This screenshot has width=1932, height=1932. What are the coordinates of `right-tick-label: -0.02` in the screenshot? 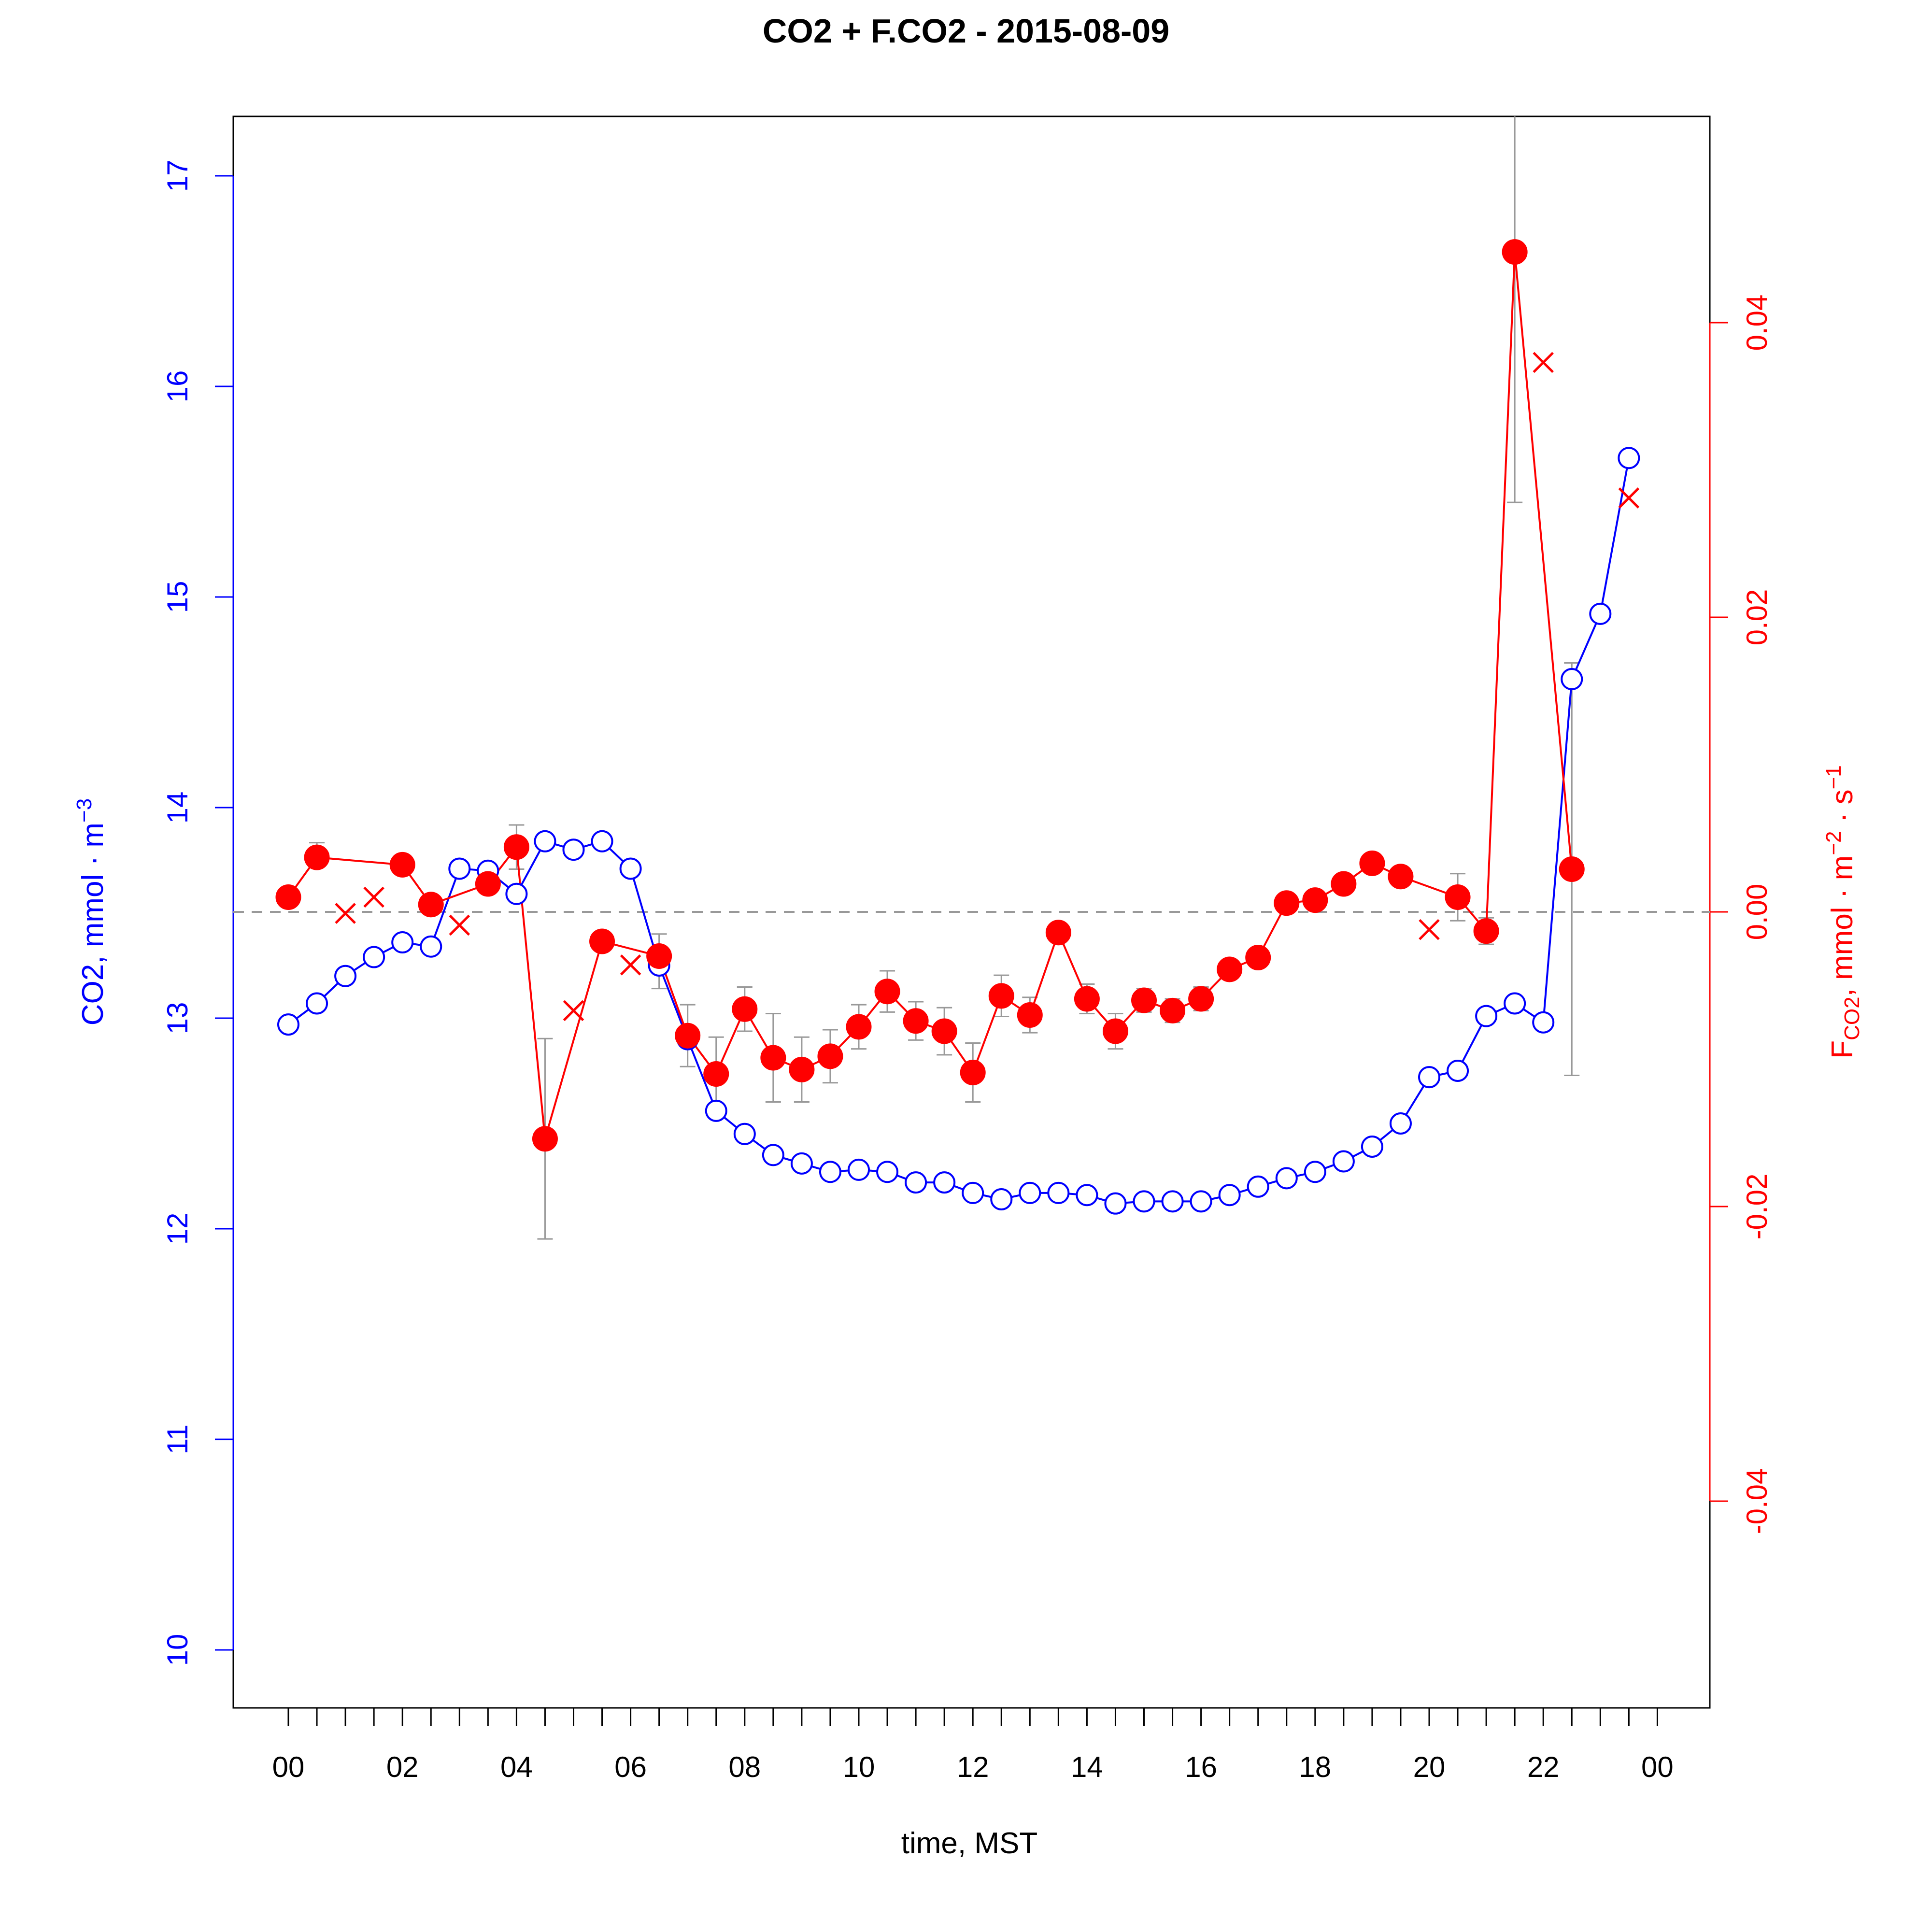 It's located at (1757, 1207).